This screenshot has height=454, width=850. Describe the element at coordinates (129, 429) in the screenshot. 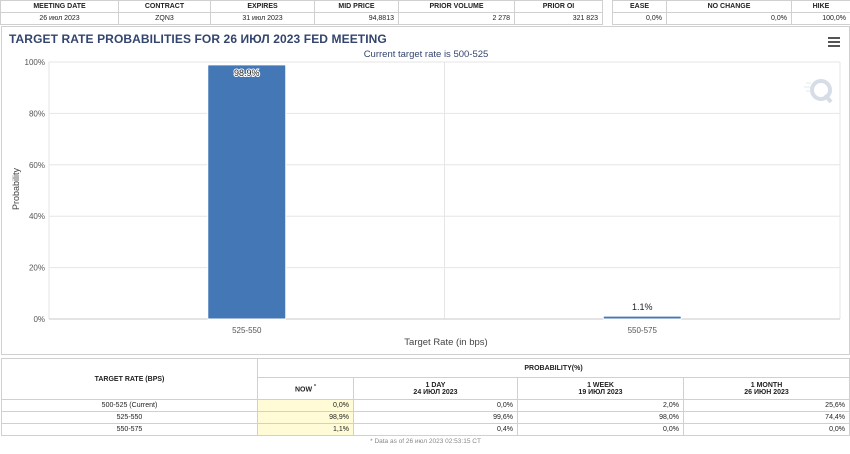

I see `rate-cell: 550-575` at that location.